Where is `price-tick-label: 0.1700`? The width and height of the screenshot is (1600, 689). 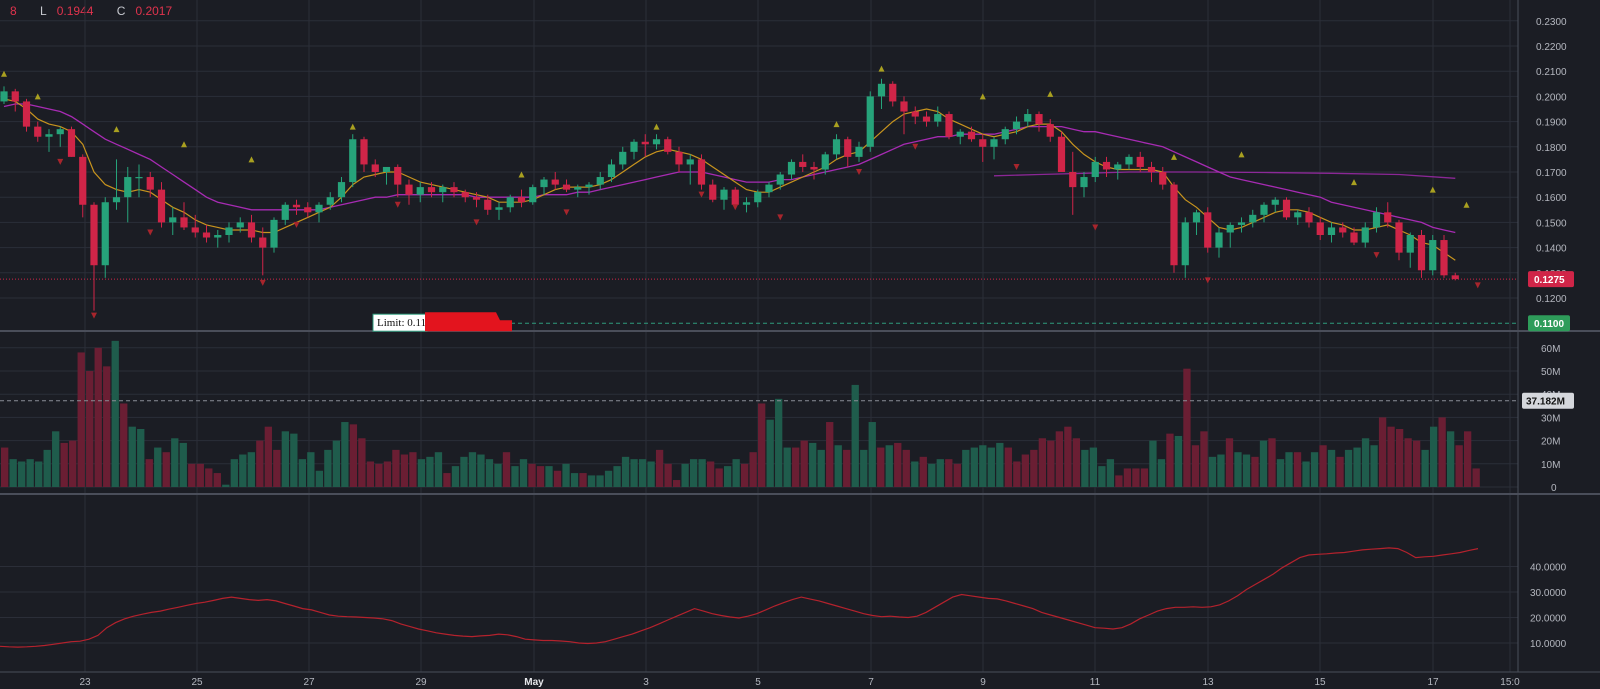
price-tick-label: 0.1700 is located at coordinates (1551, 173).